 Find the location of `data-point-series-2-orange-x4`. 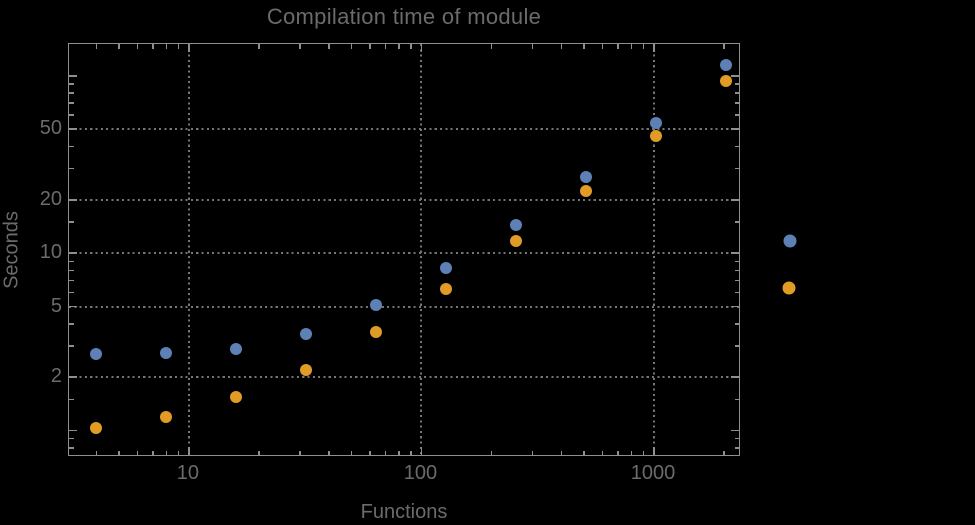

data-point-series-2-orange-x4 is located at coordinates (96, 428).